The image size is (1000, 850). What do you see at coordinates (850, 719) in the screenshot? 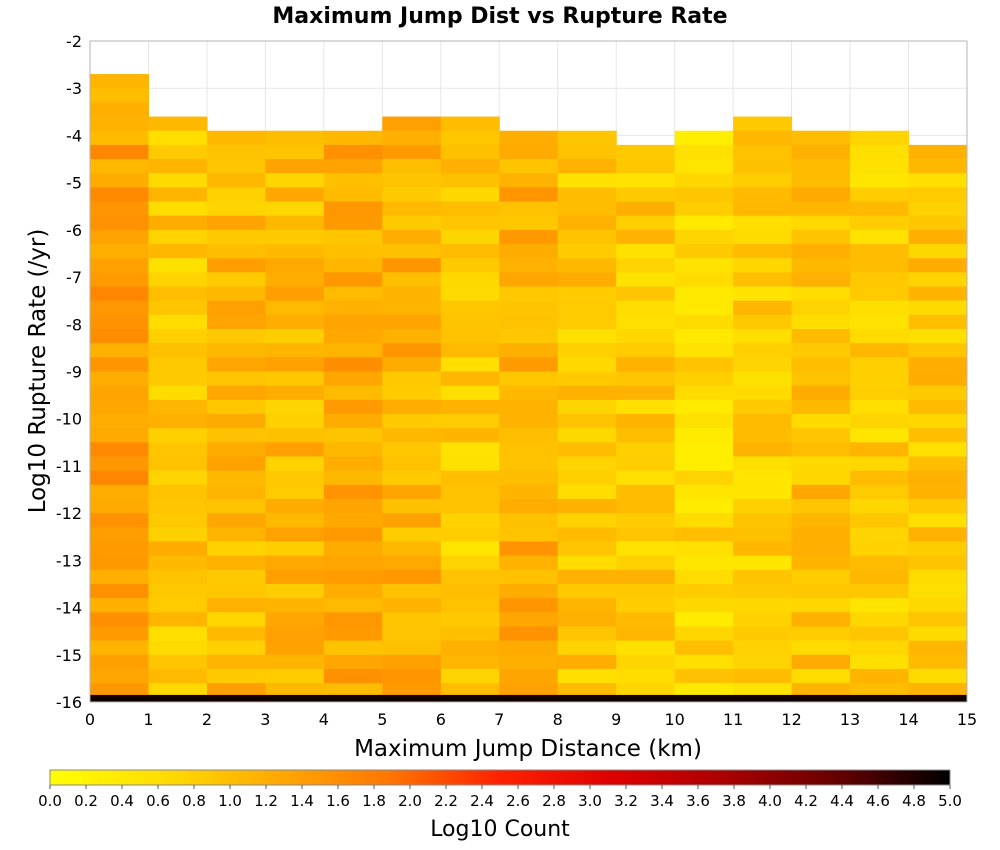
I see `x-tick-label: 13` at bounding box center [850, 719].